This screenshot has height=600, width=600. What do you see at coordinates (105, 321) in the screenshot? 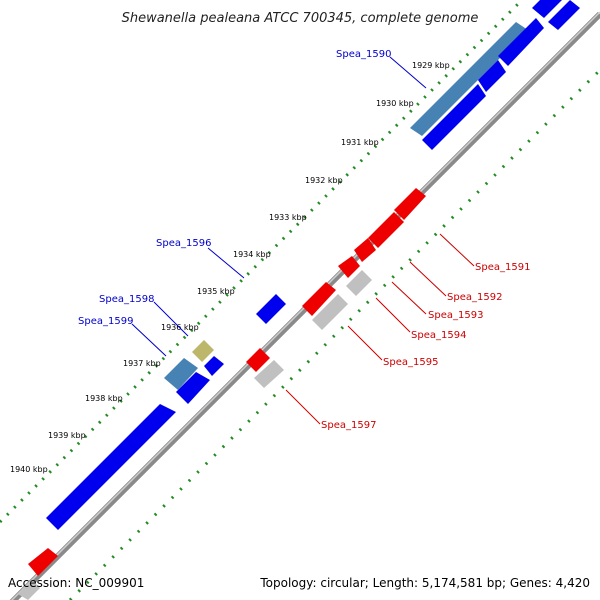
I see `gene-label-spea-1599: Spea_1599` at bounding box center [105, 321].